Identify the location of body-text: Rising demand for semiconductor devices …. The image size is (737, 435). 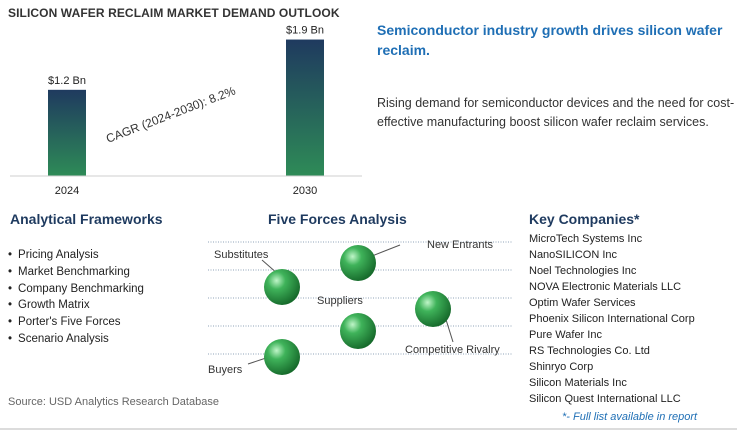
(556, 112).